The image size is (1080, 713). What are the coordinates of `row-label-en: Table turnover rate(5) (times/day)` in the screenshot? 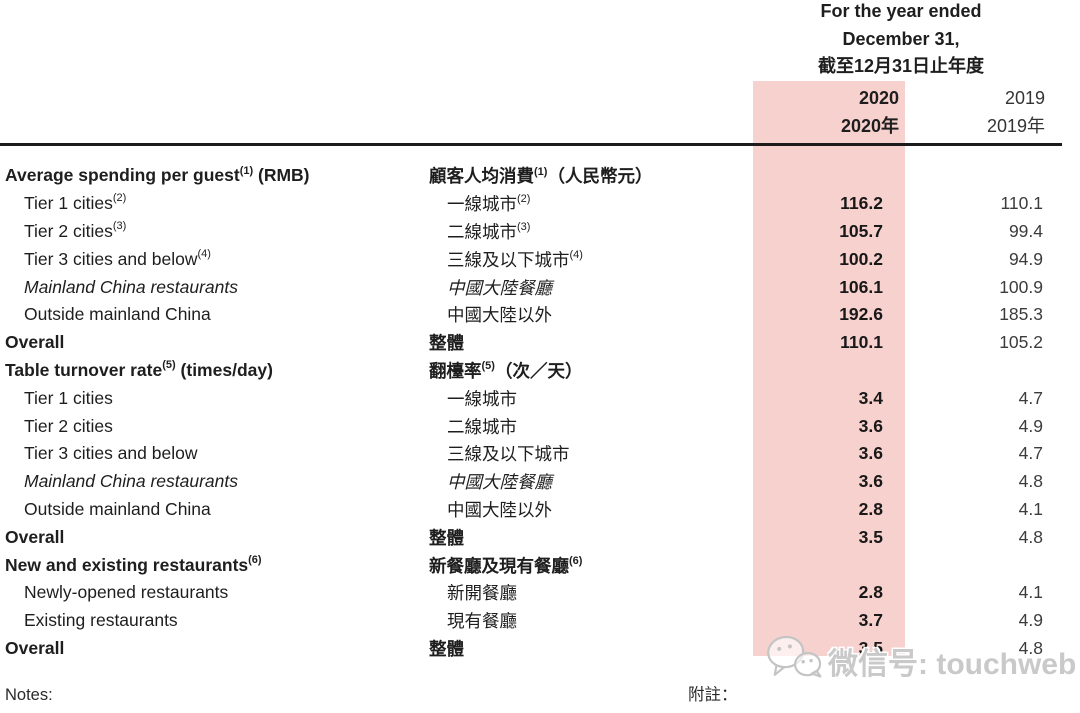 It's located at (139, 369).